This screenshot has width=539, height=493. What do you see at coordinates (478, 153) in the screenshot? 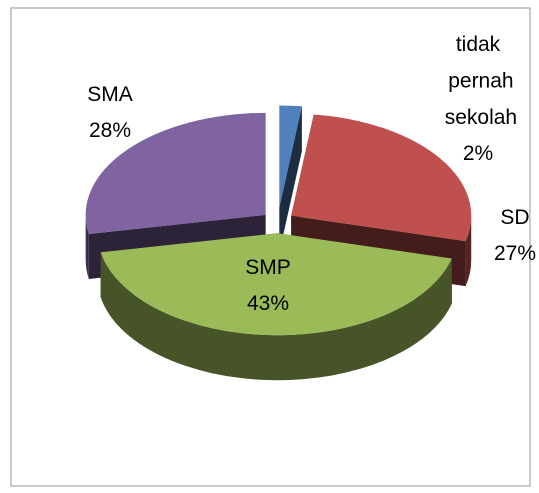
I see `value-label: 2%` at bounding box center [478, 153].